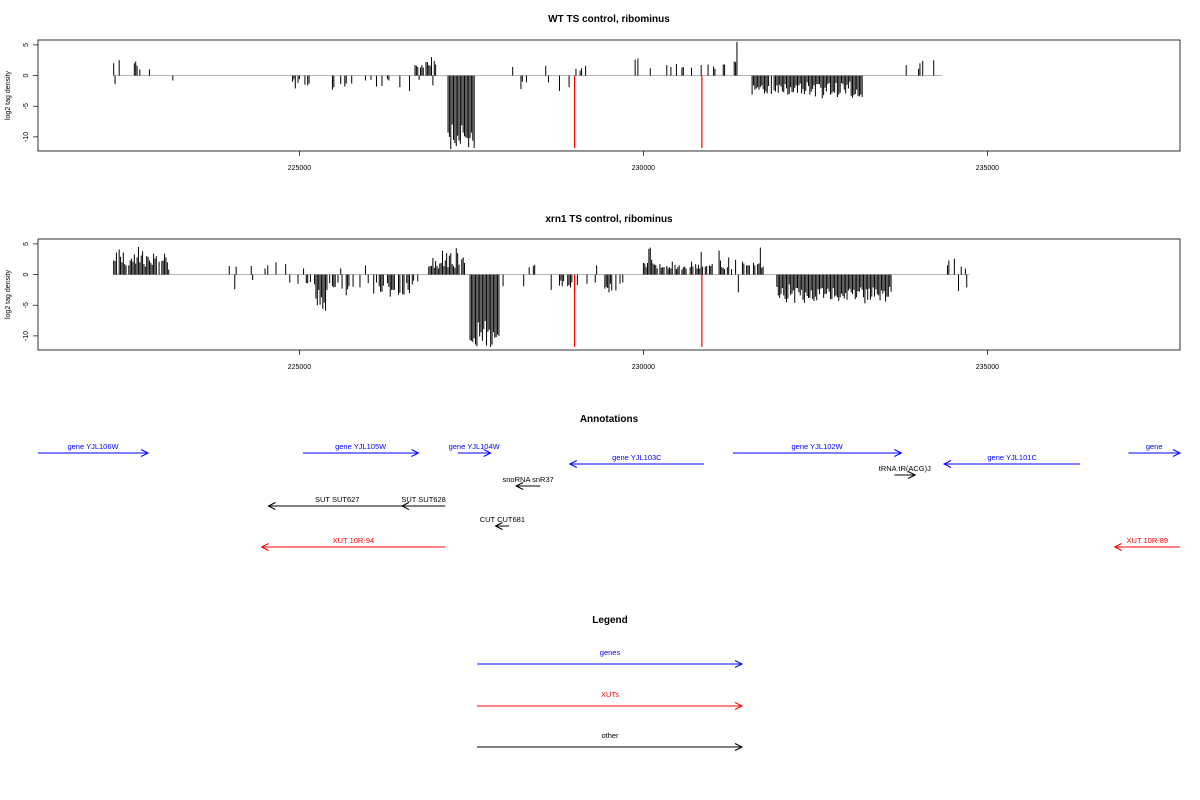 The width and height of the screenshot is (1200, 800). What do you see at coordinates (1154, 446) in the screenshot?
I see `feature-label: gene` at bounding box center [1154, 446].